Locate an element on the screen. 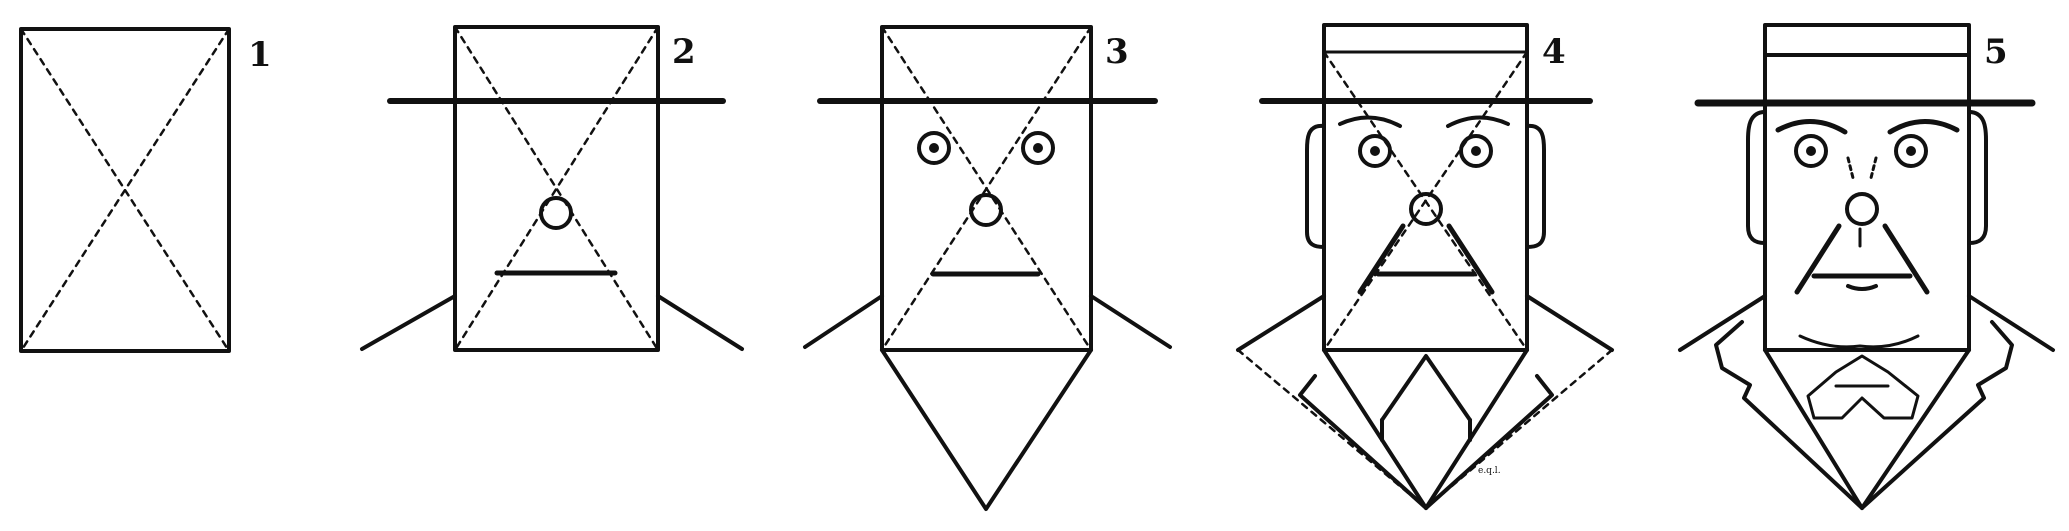 This screenshot has height=531, width=2069. step-number: 3 is located at coordinates (1117, 52).